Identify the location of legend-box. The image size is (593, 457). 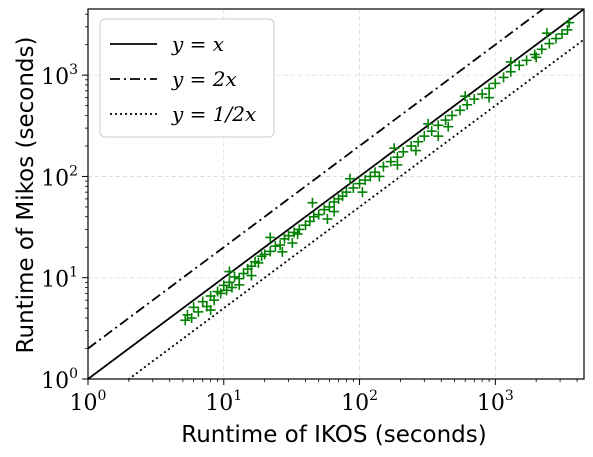
(187, 78).